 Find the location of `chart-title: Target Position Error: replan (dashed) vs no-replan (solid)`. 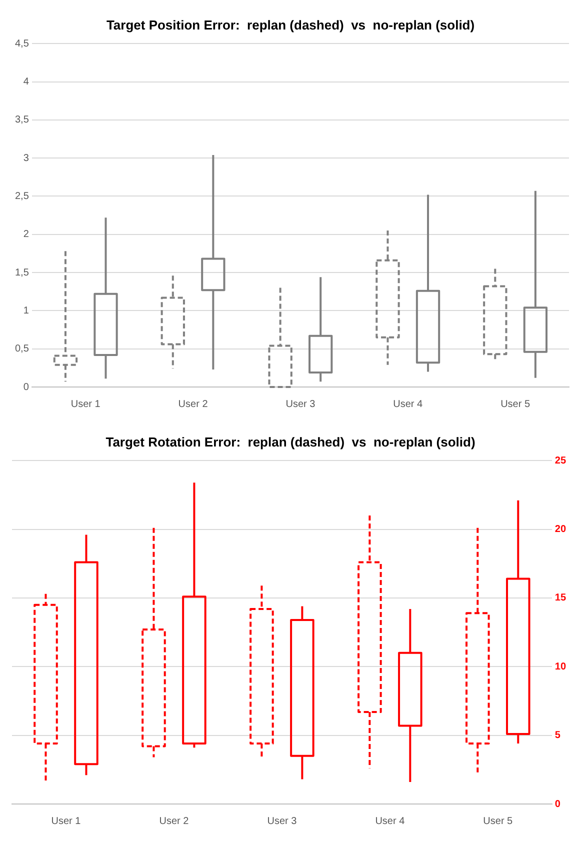

chart-title: Target Position Error: replan (dashed) vs no-replan (solid) is located at coordinates (290, 24).